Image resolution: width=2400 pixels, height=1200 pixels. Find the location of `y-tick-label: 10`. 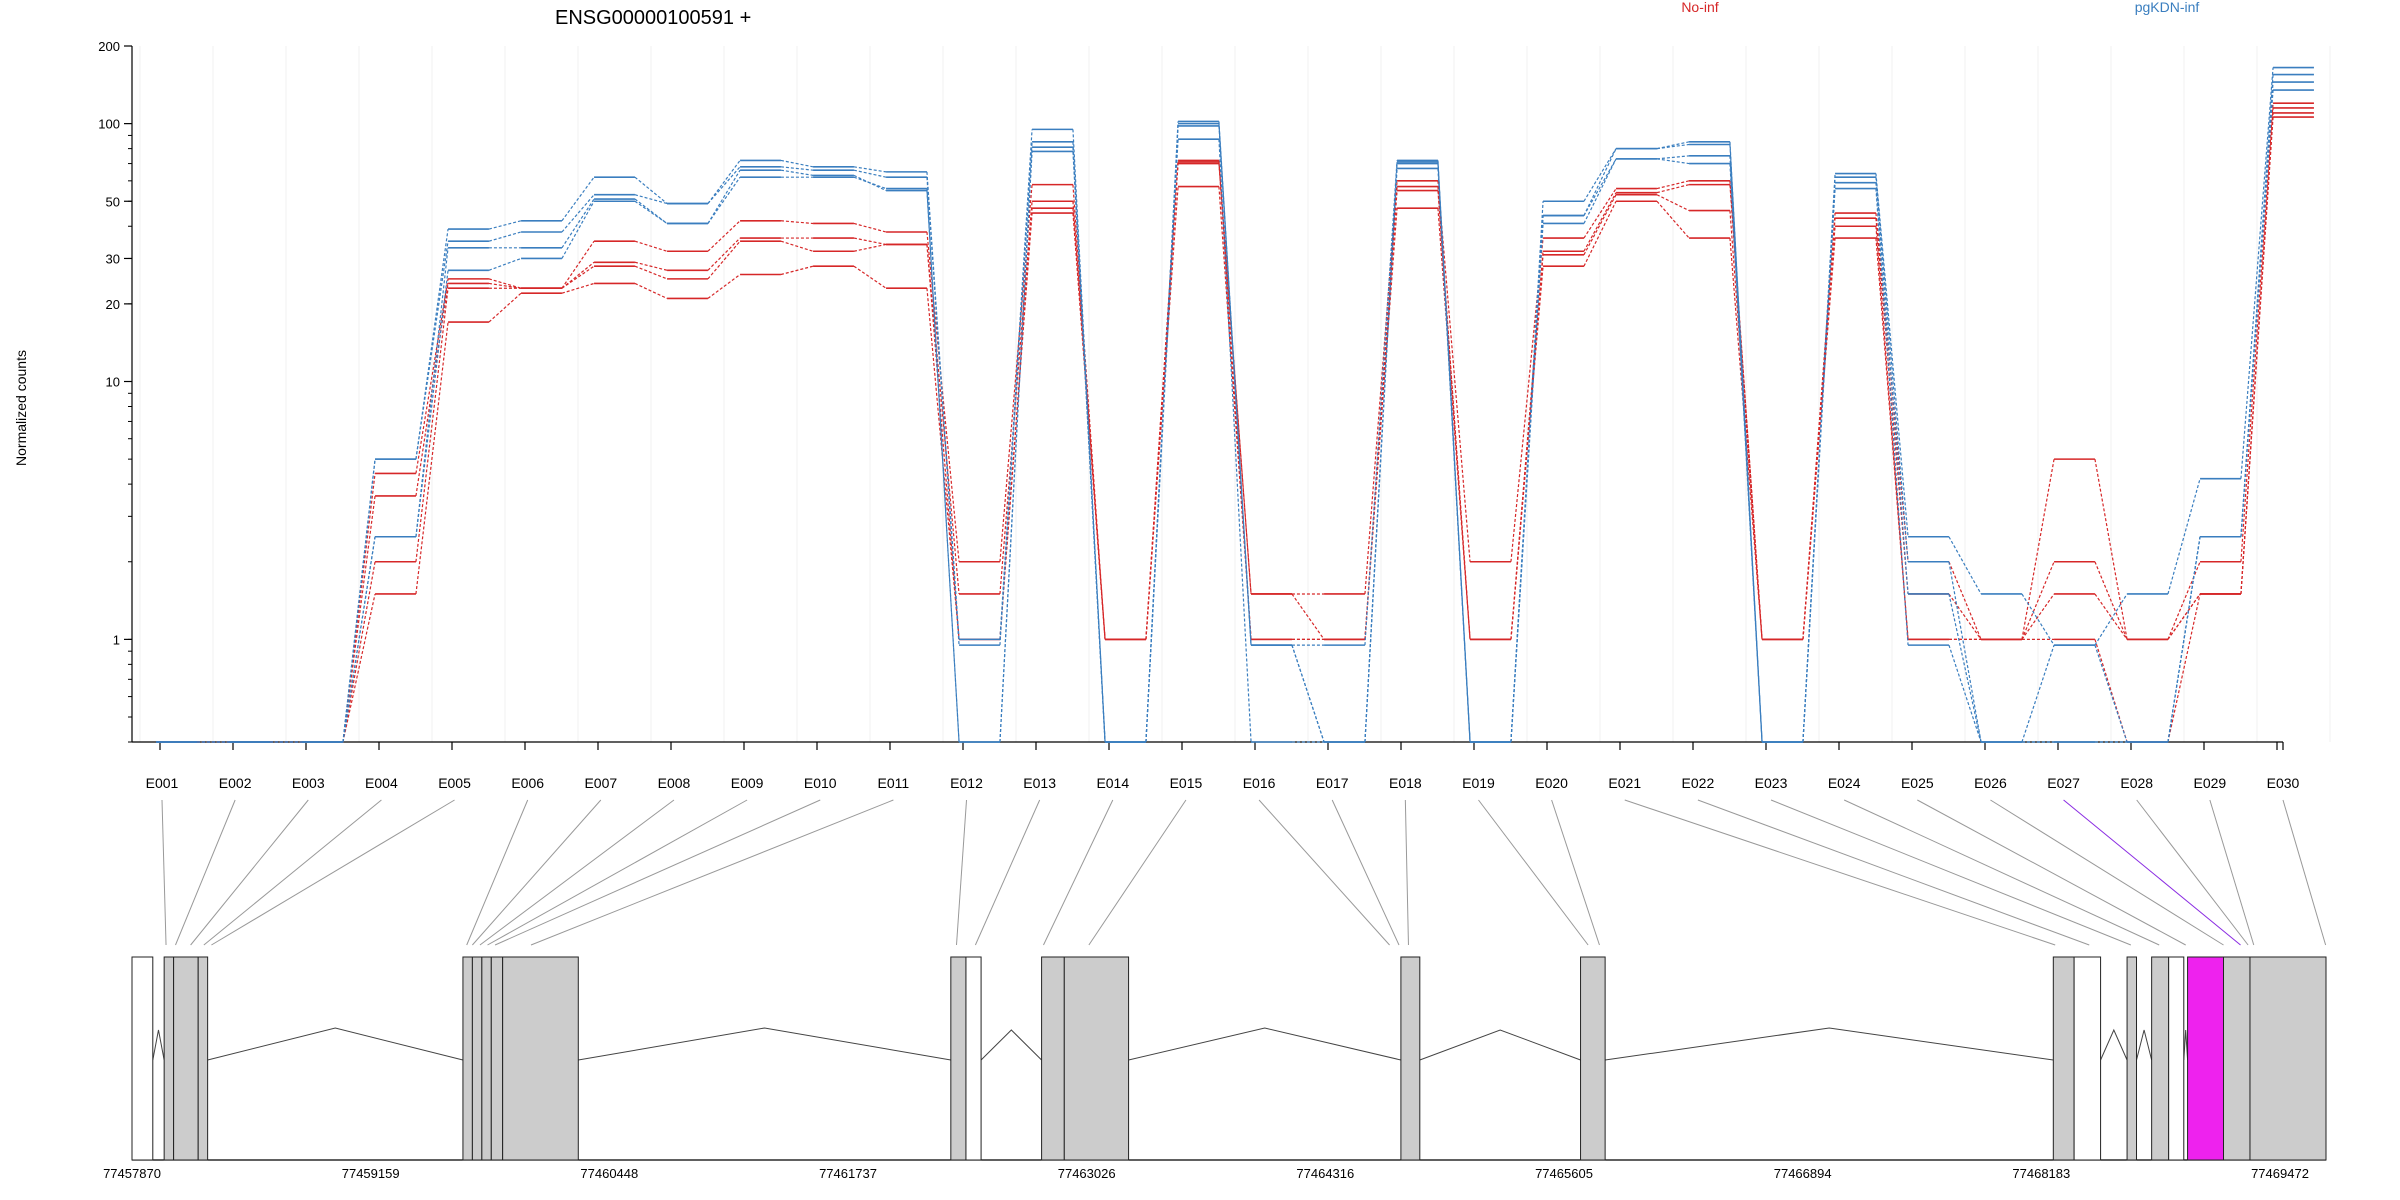

y-tick-label: 10 is located at coordinates (113, 382).